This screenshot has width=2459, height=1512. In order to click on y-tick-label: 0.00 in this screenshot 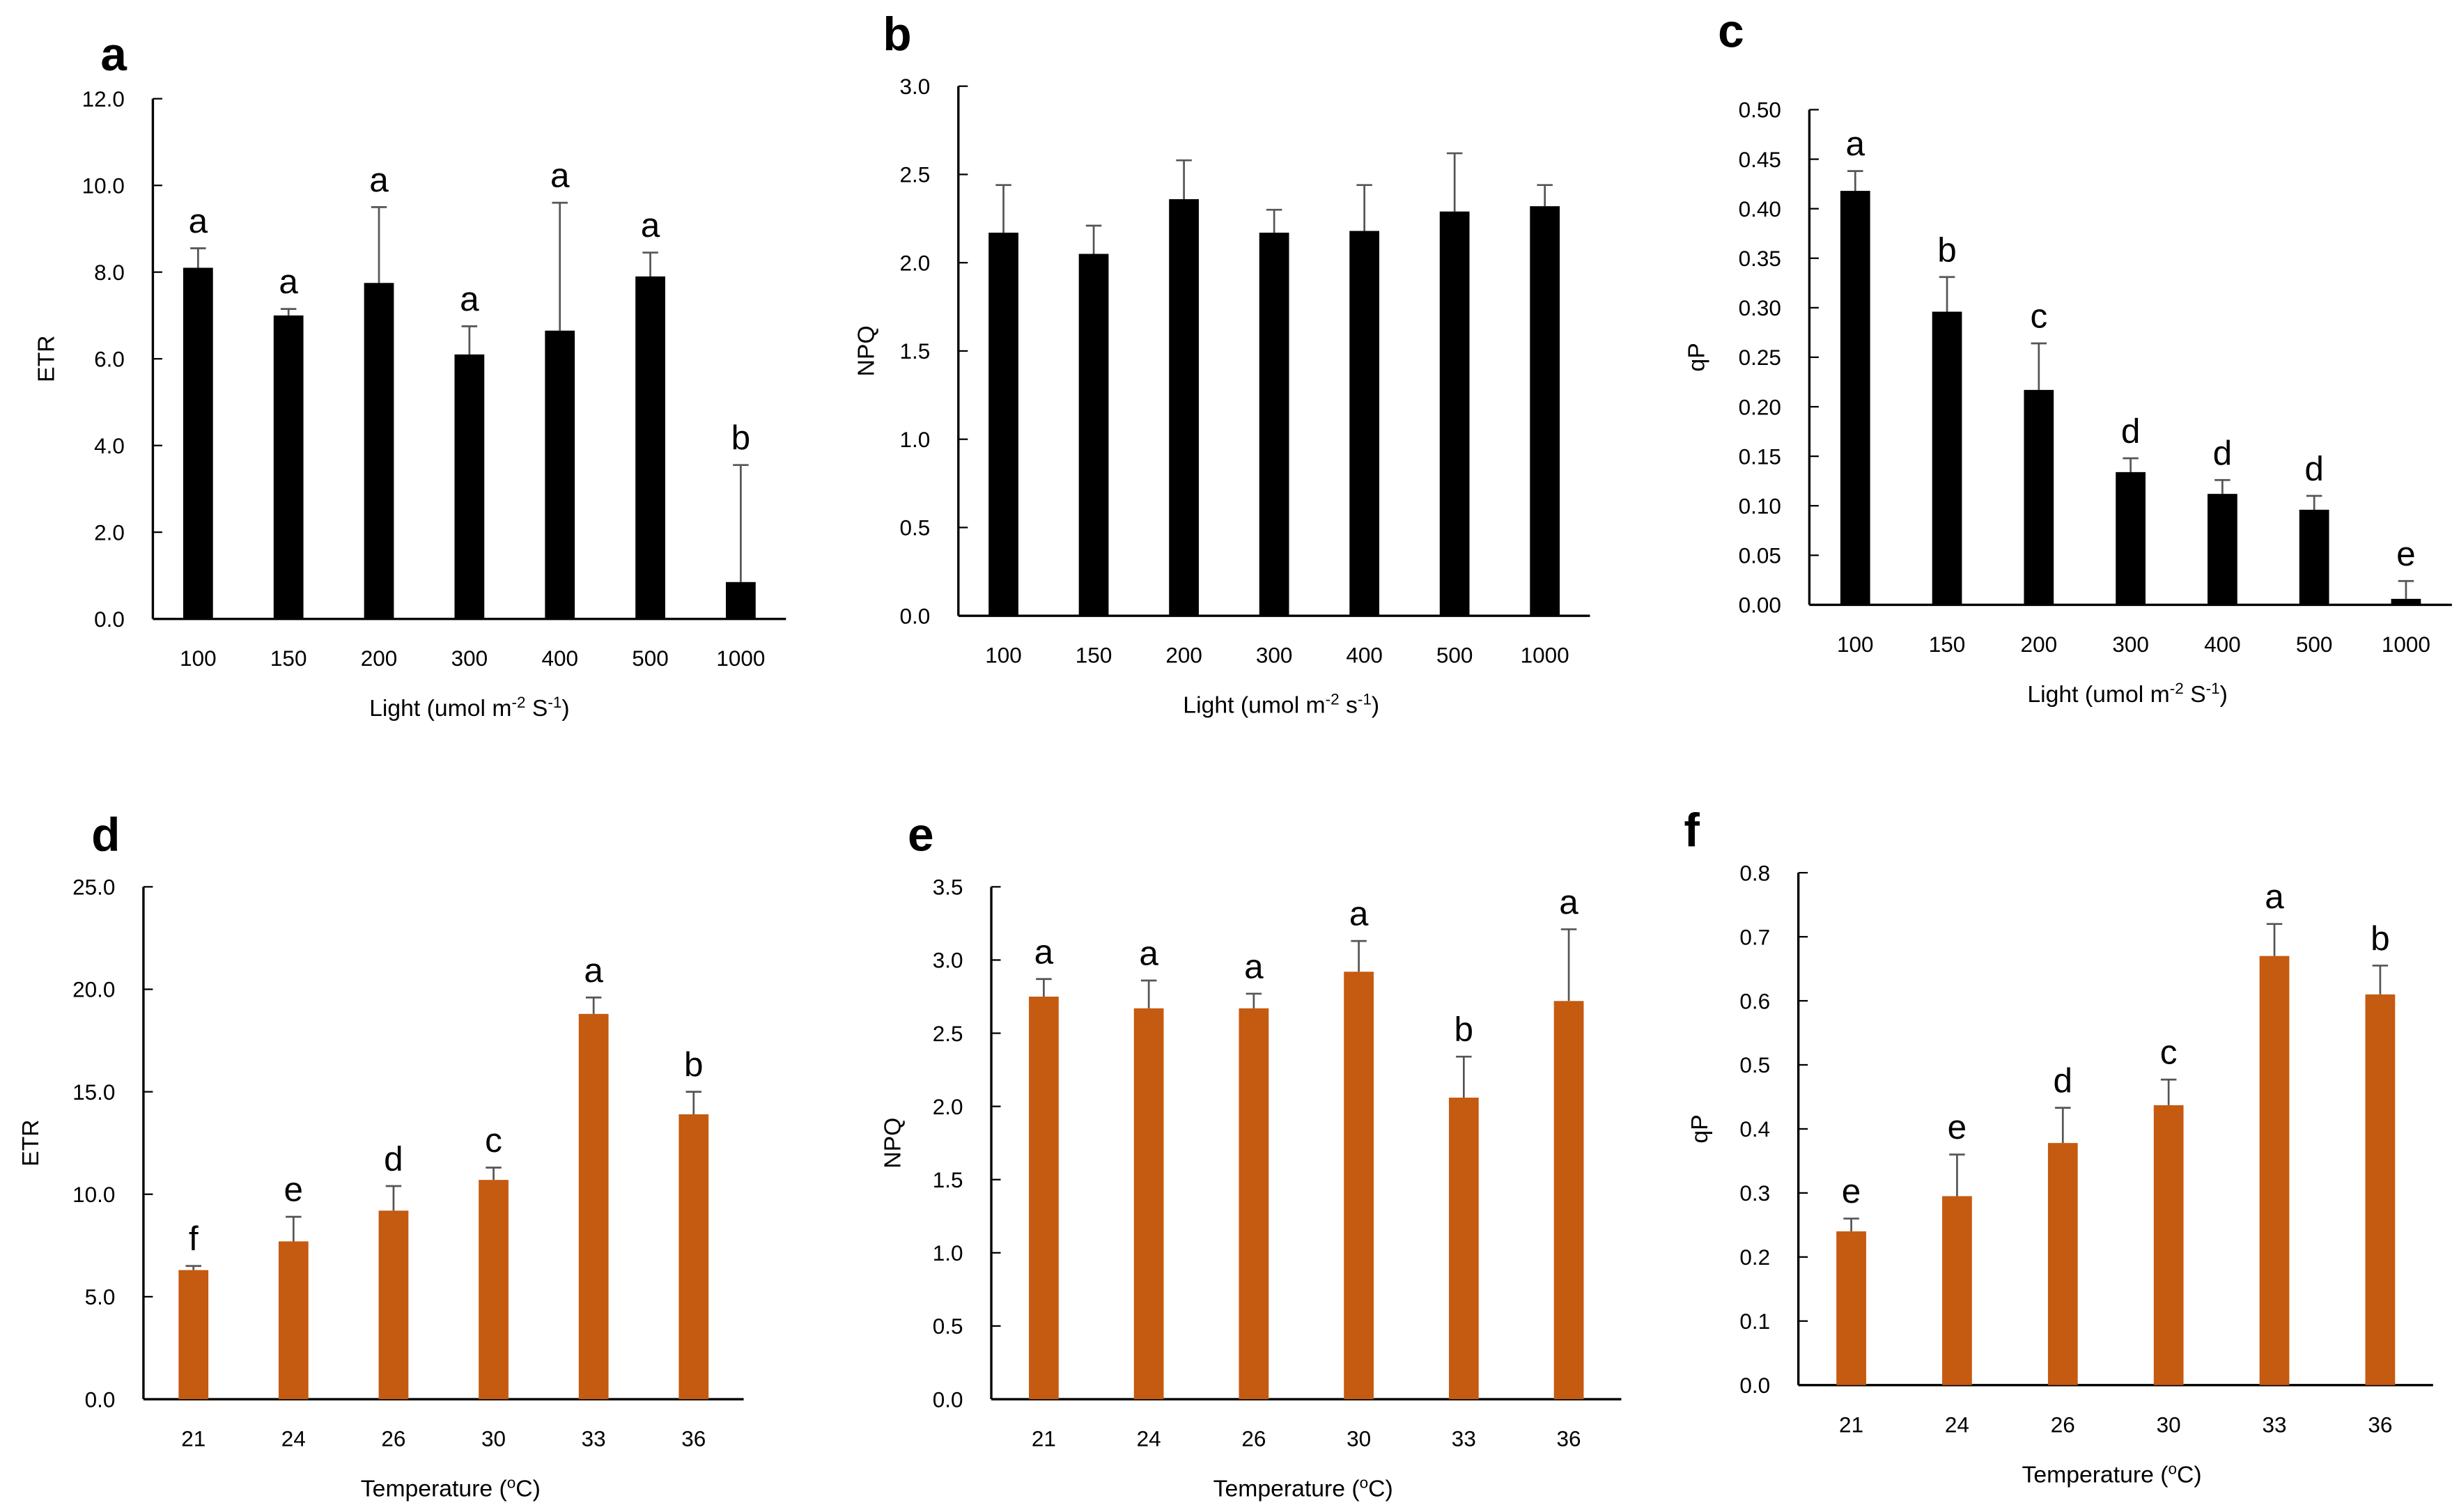, I will do `click(1760, 605)`.